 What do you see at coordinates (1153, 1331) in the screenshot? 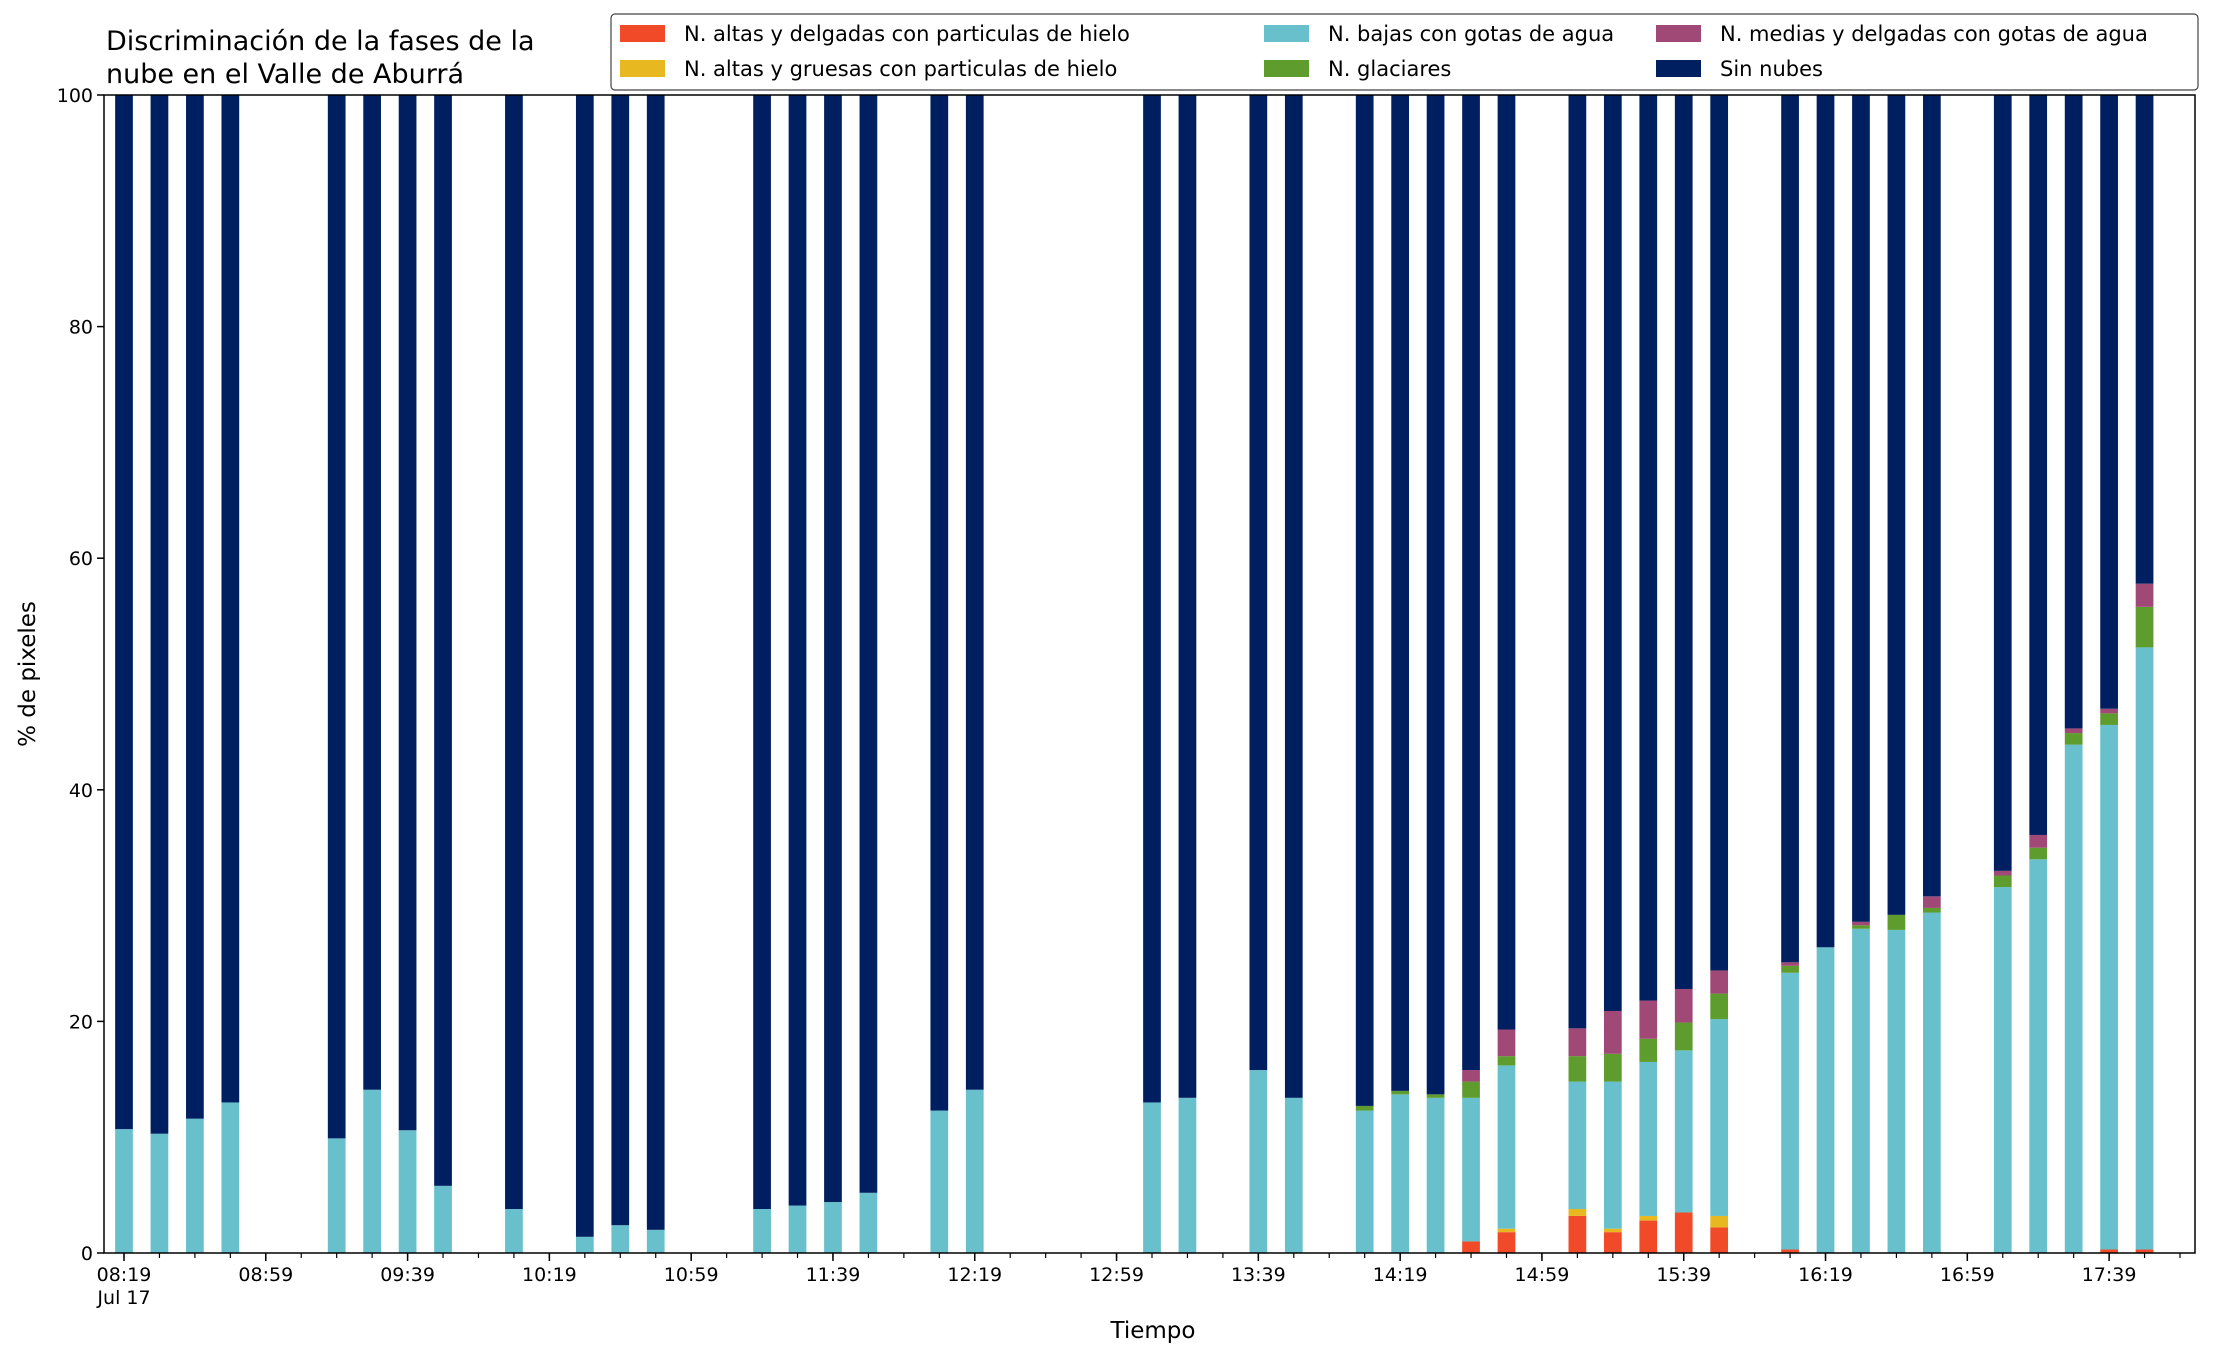
I see `x-axis-label: Tiempo` at bounding box center [1153, 1331].